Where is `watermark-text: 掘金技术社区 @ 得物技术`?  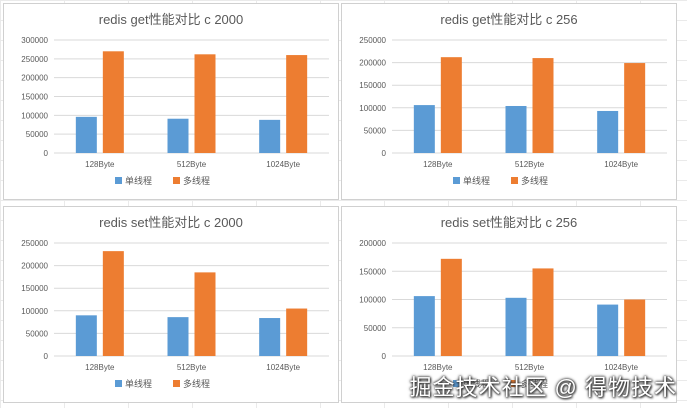
watermark-text: 掘金技术社区 @ 得物技术 is located at coordinates (543, 387).